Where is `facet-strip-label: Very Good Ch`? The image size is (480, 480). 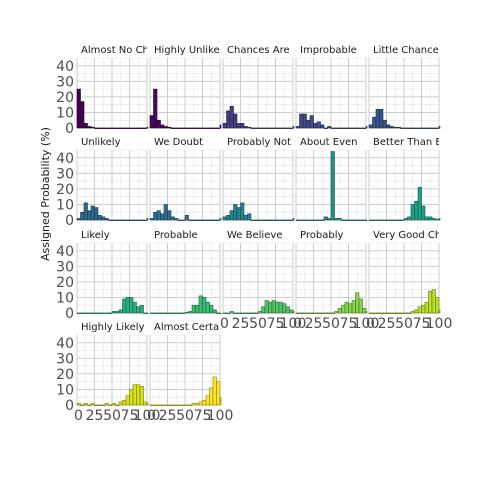 facet-strip-label: Very Good Ch is located at coordinates (407, 235).